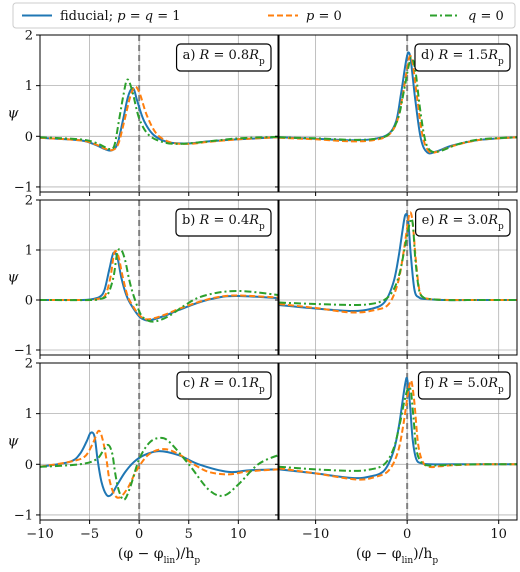 Image resolution: width=520 pixels, height=572 pixels. What do you see at coordinates (89, 534) in the screenshot?
I see `x-tick-label: −5` at bounding box center [89, 534].